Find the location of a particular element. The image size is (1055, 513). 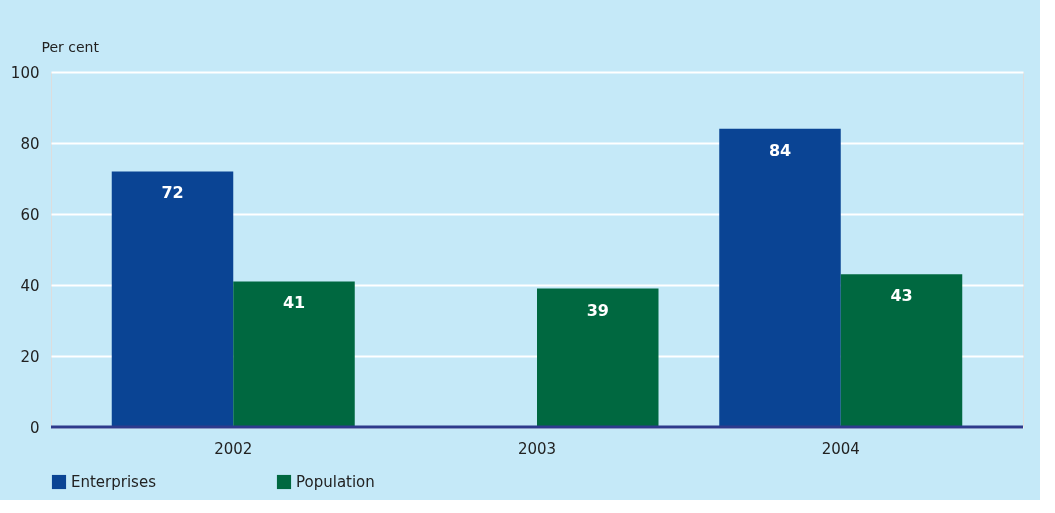

y-tick-label: 60 is located at coordinates (30, 214).